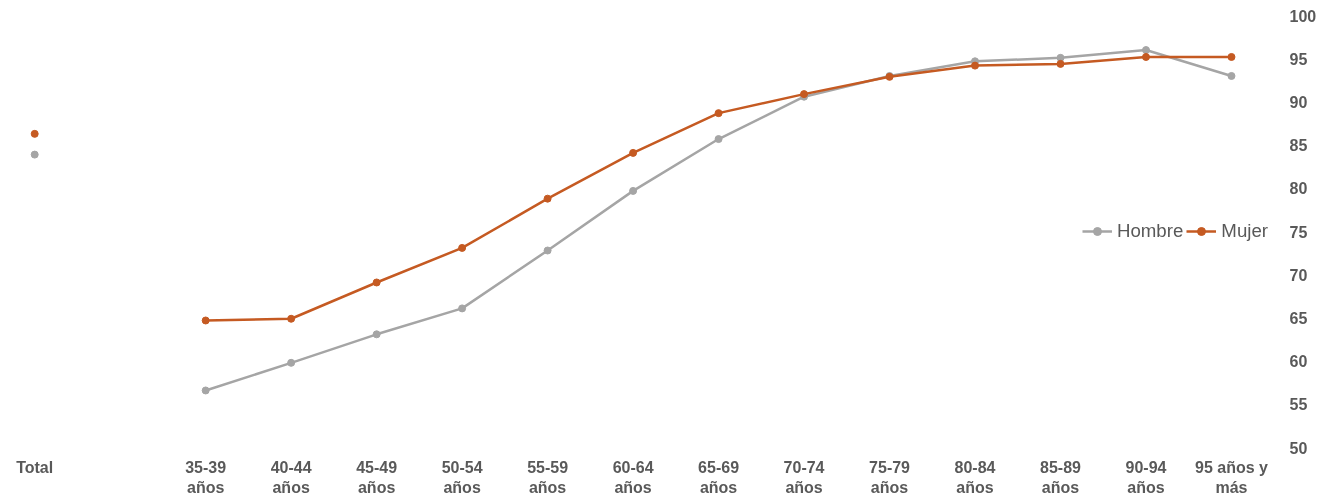 This screenshot has width=1319, height=502. I want to click on x-tick-label: 90-94 años, so click(1146, 477).